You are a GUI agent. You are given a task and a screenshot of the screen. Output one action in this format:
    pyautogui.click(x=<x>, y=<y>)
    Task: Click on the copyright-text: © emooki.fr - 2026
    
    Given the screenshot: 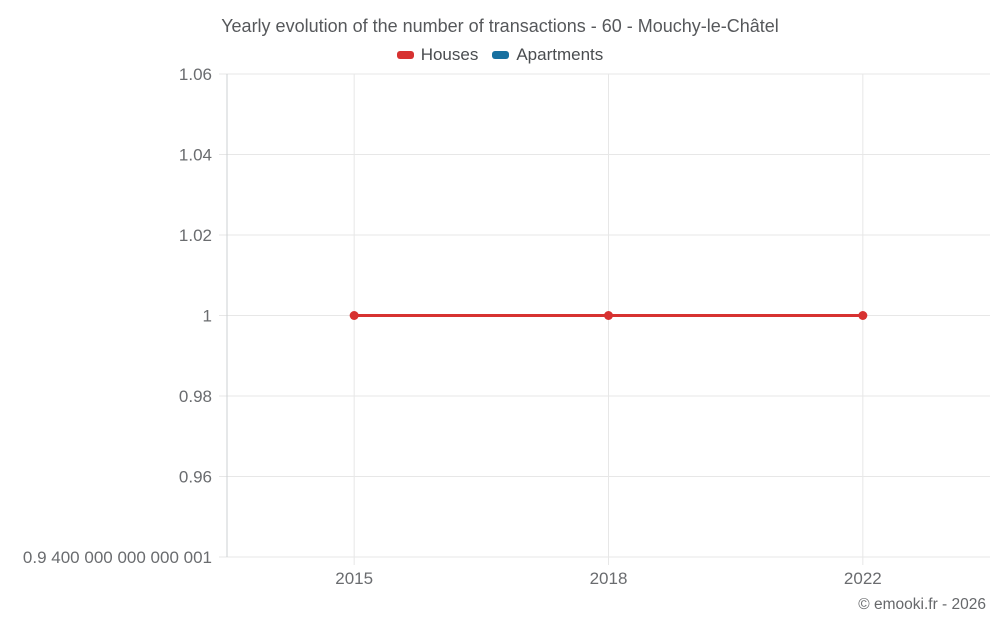 What is the action you would take?
    pyautogui.click(x=922, y=604)
    